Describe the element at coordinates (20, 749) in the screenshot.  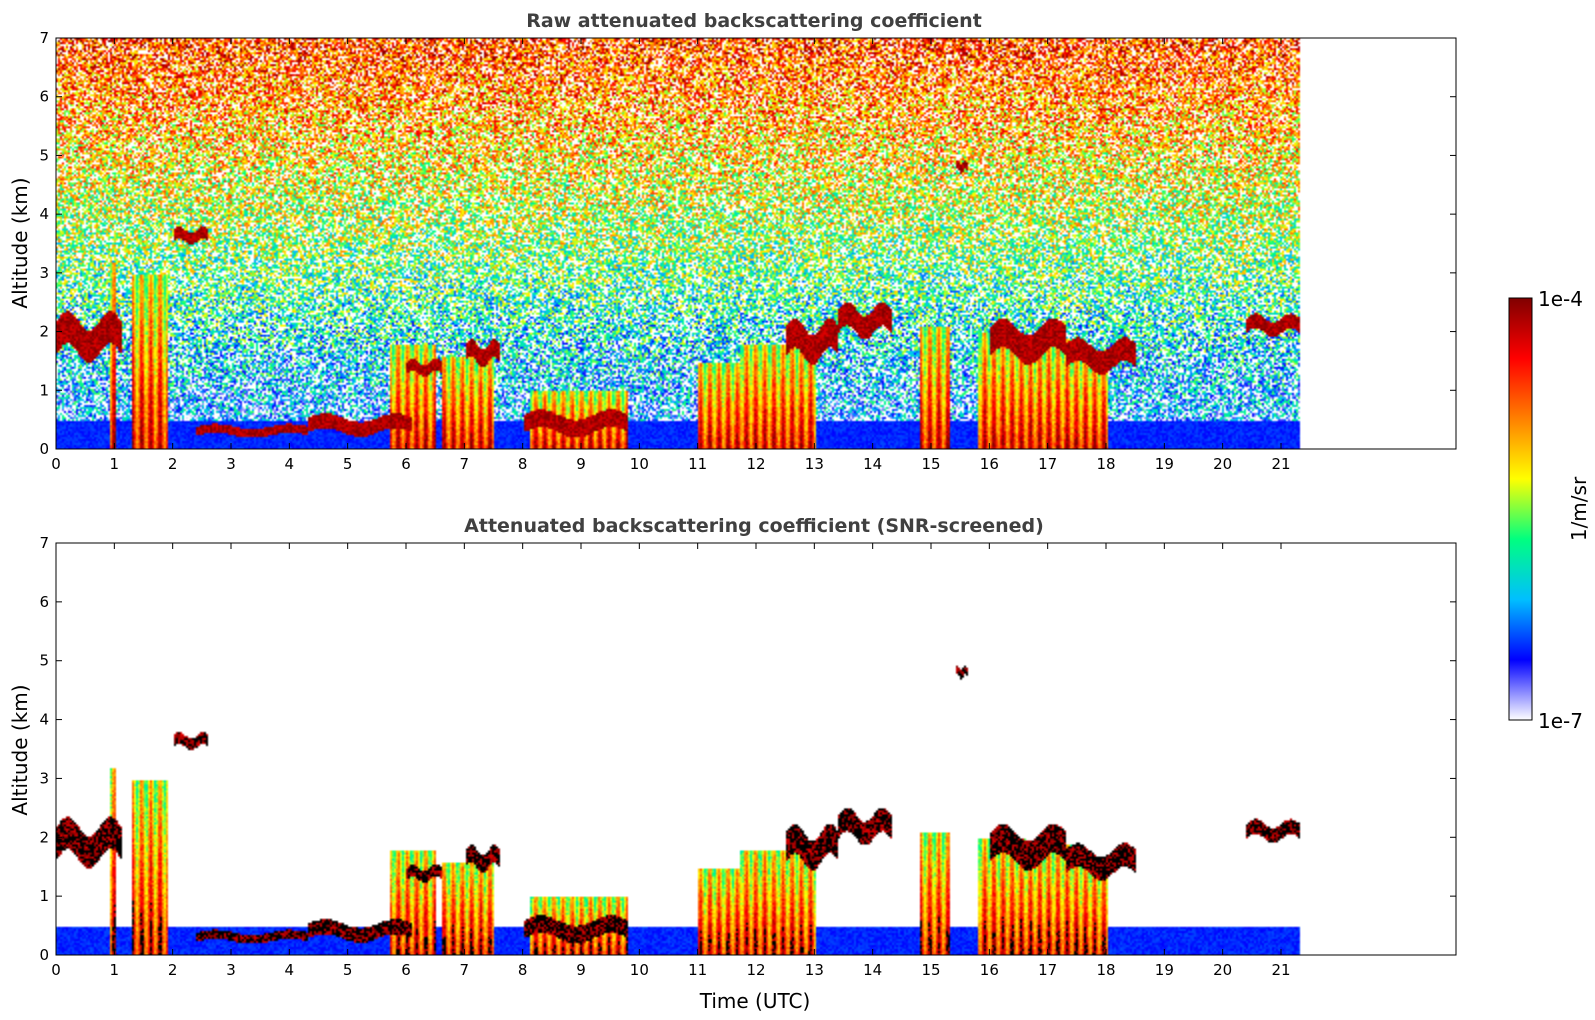
I see `panel2-y-axis-label: Altitude (km)` at that location.